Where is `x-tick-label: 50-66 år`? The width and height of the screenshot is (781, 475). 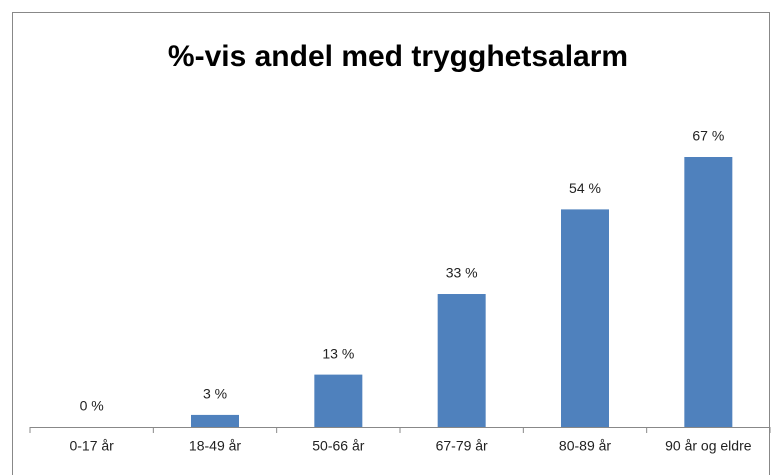
x-tick-label: 50-66 år is located at coordinates (338, 446).